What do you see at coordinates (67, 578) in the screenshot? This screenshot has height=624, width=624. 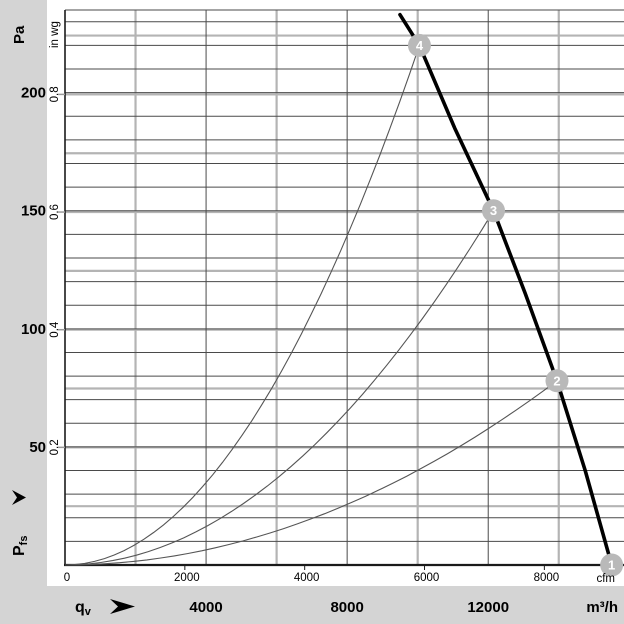 I see `x-tick-label-cfm-0: 0` at bounding box center [67, 578].